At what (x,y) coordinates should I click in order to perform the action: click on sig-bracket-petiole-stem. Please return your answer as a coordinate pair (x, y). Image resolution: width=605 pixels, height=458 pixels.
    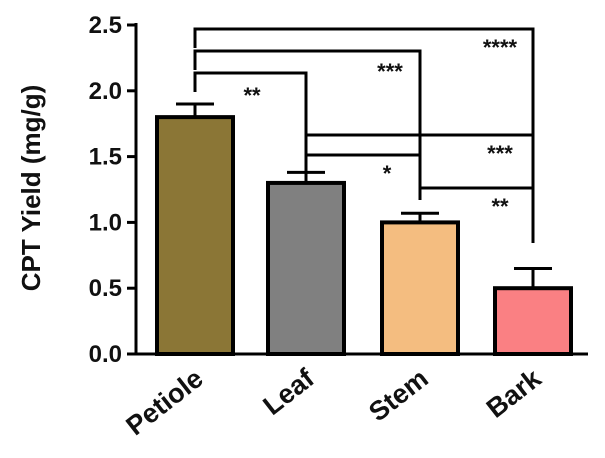
    Looking at the image, I should click on (307, 118).